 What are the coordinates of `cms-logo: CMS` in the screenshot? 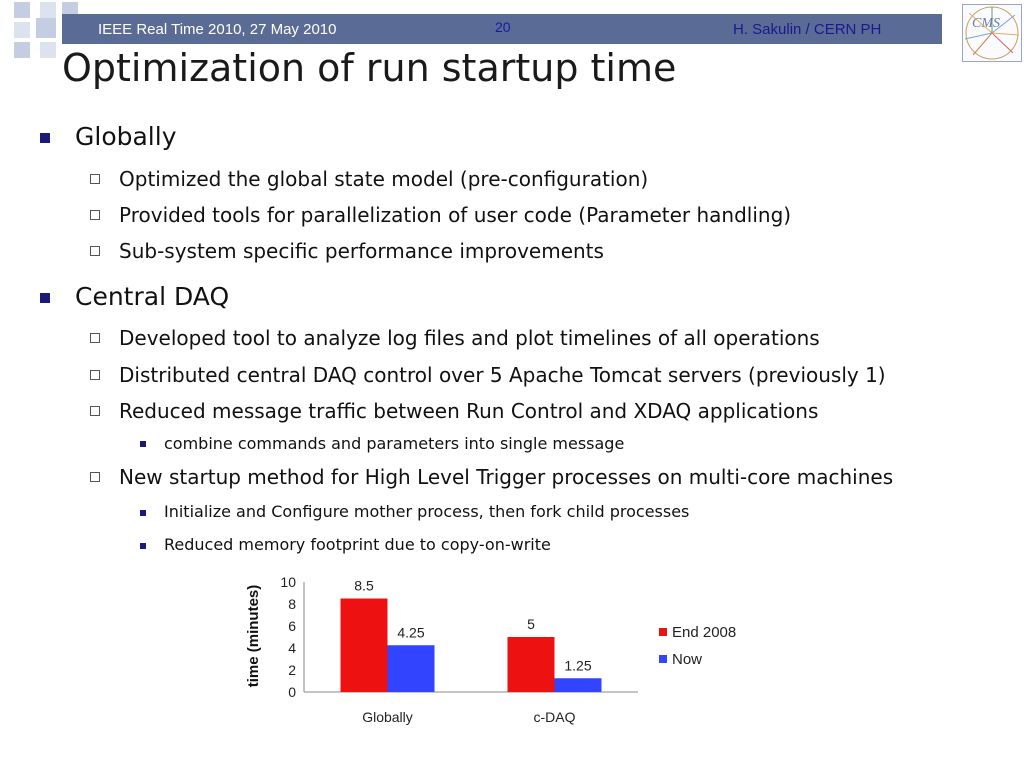 It's located at (992, 33).